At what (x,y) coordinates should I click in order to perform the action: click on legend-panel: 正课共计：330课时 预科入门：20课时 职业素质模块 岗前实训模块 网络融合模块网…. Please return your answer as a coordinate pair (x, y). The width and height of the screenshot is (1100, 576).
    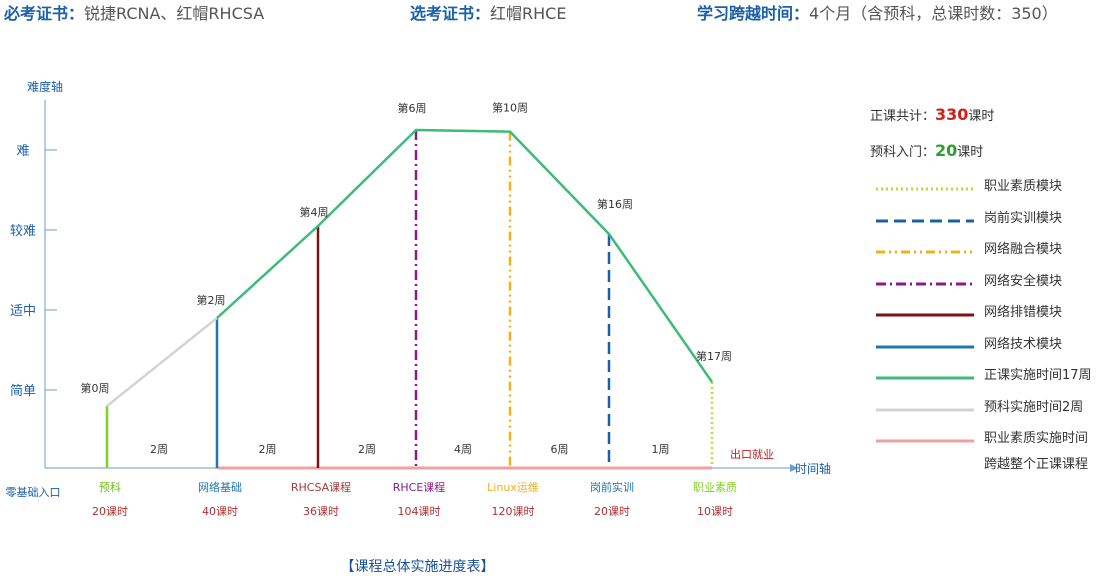
    Looking at the image, I should click on (985, 286).